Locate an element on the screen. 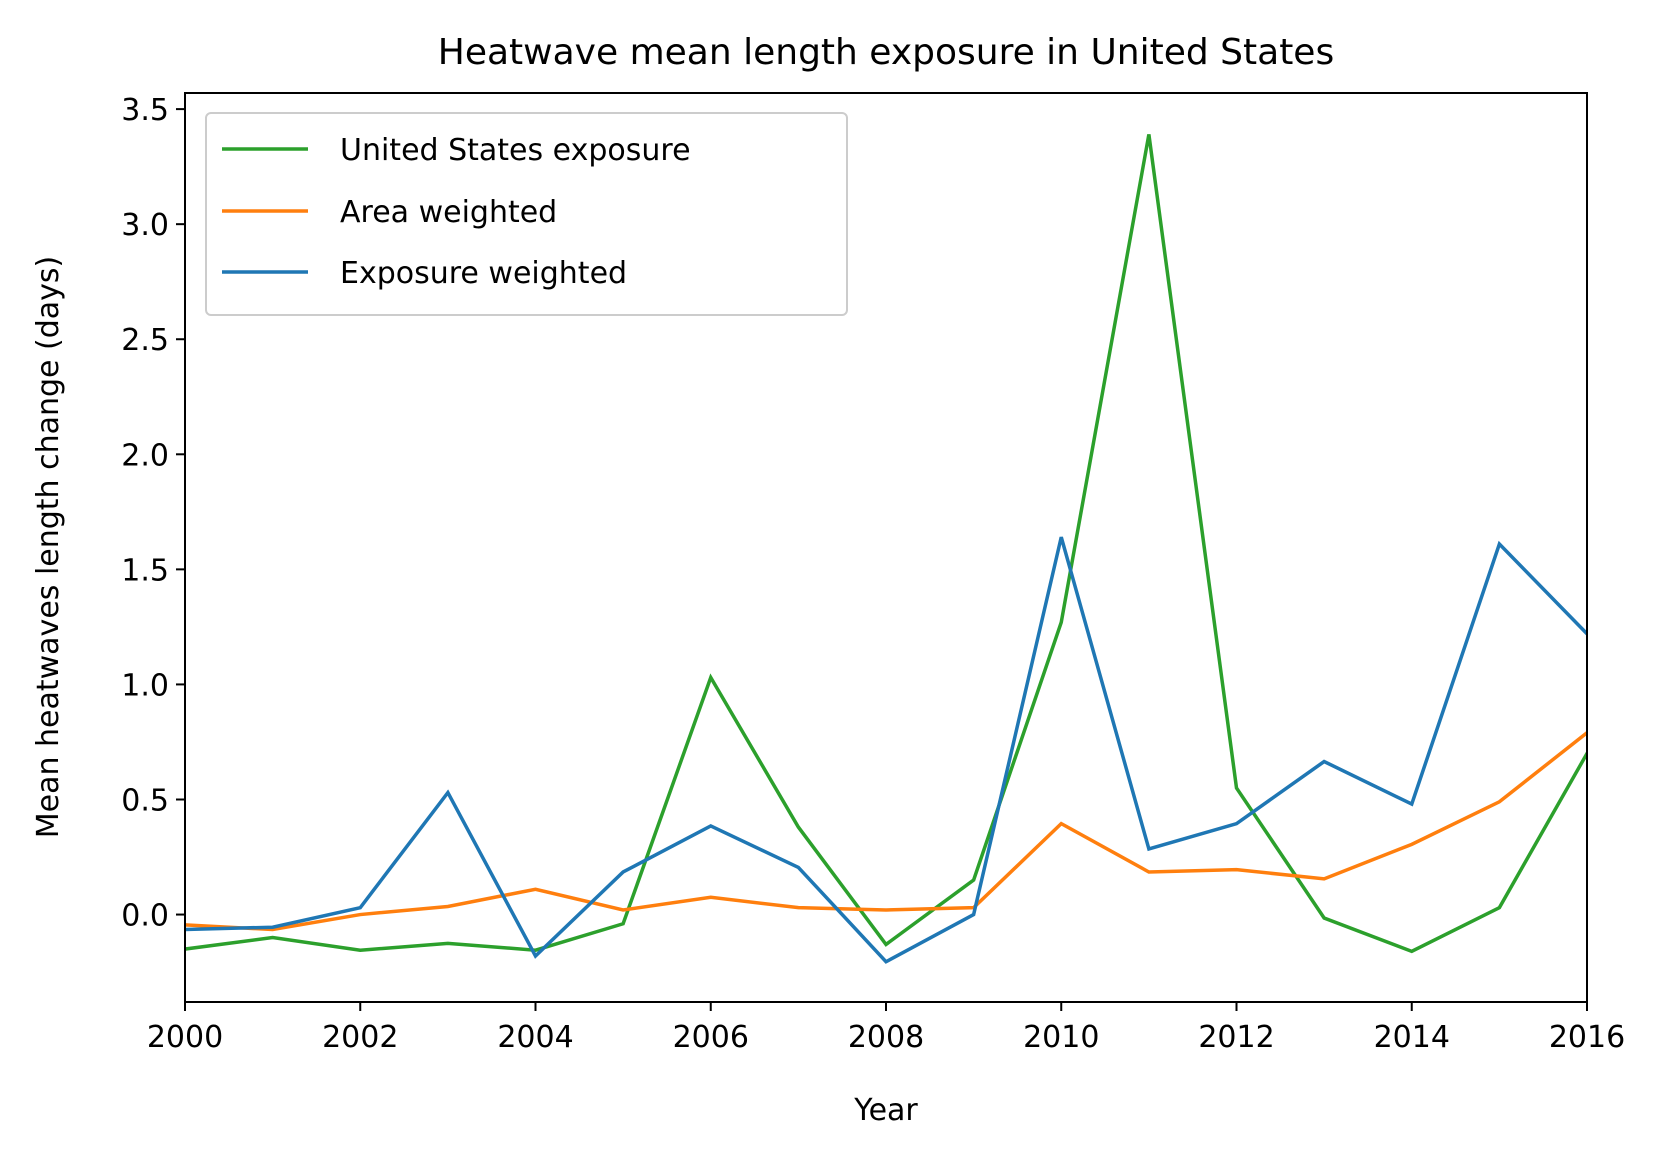 The image size is (1662, 1158). x-tick-label: 2006 is located at coordinates (711, 1037).